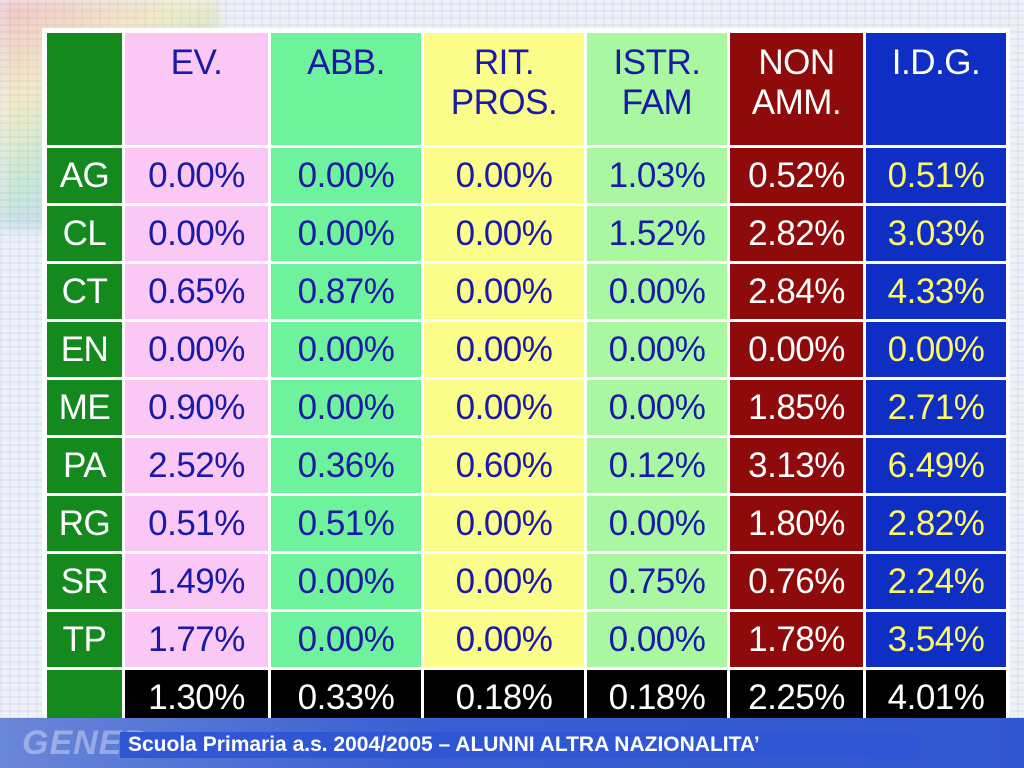 This screenshot has height=768, width=1024. What do you see at coordinates (84, 639) in the screenshot?
I see `row-label: TP` at bounding box center [84, 639].